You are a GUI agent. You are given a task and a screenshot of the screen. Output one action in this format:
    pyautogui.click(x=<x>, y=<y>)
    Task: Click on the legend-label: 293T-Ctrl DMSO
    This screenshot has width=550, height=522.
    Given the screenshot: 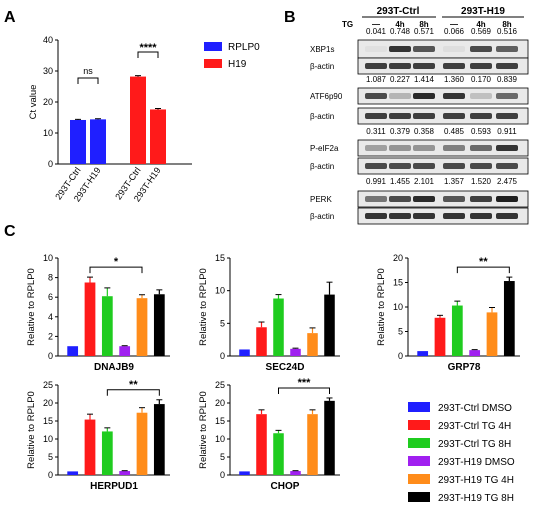 What is the action you would take?
    pyautogui.click(x=475, y=408)
    